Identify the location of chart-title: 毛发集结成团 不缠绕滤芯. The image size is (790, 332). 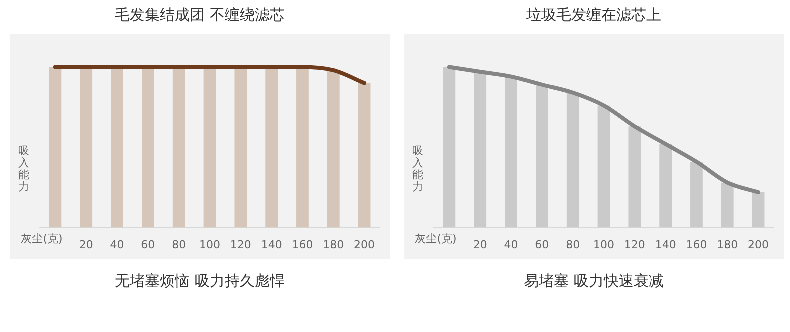
(200, 15).